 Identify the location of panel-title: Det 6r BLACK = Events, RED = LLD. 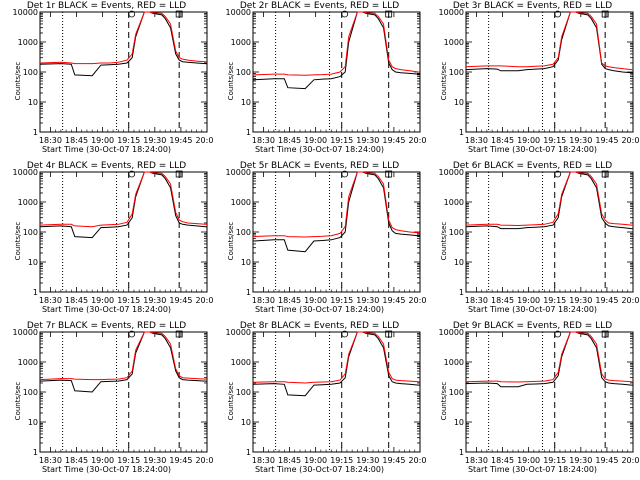
(532, 166).